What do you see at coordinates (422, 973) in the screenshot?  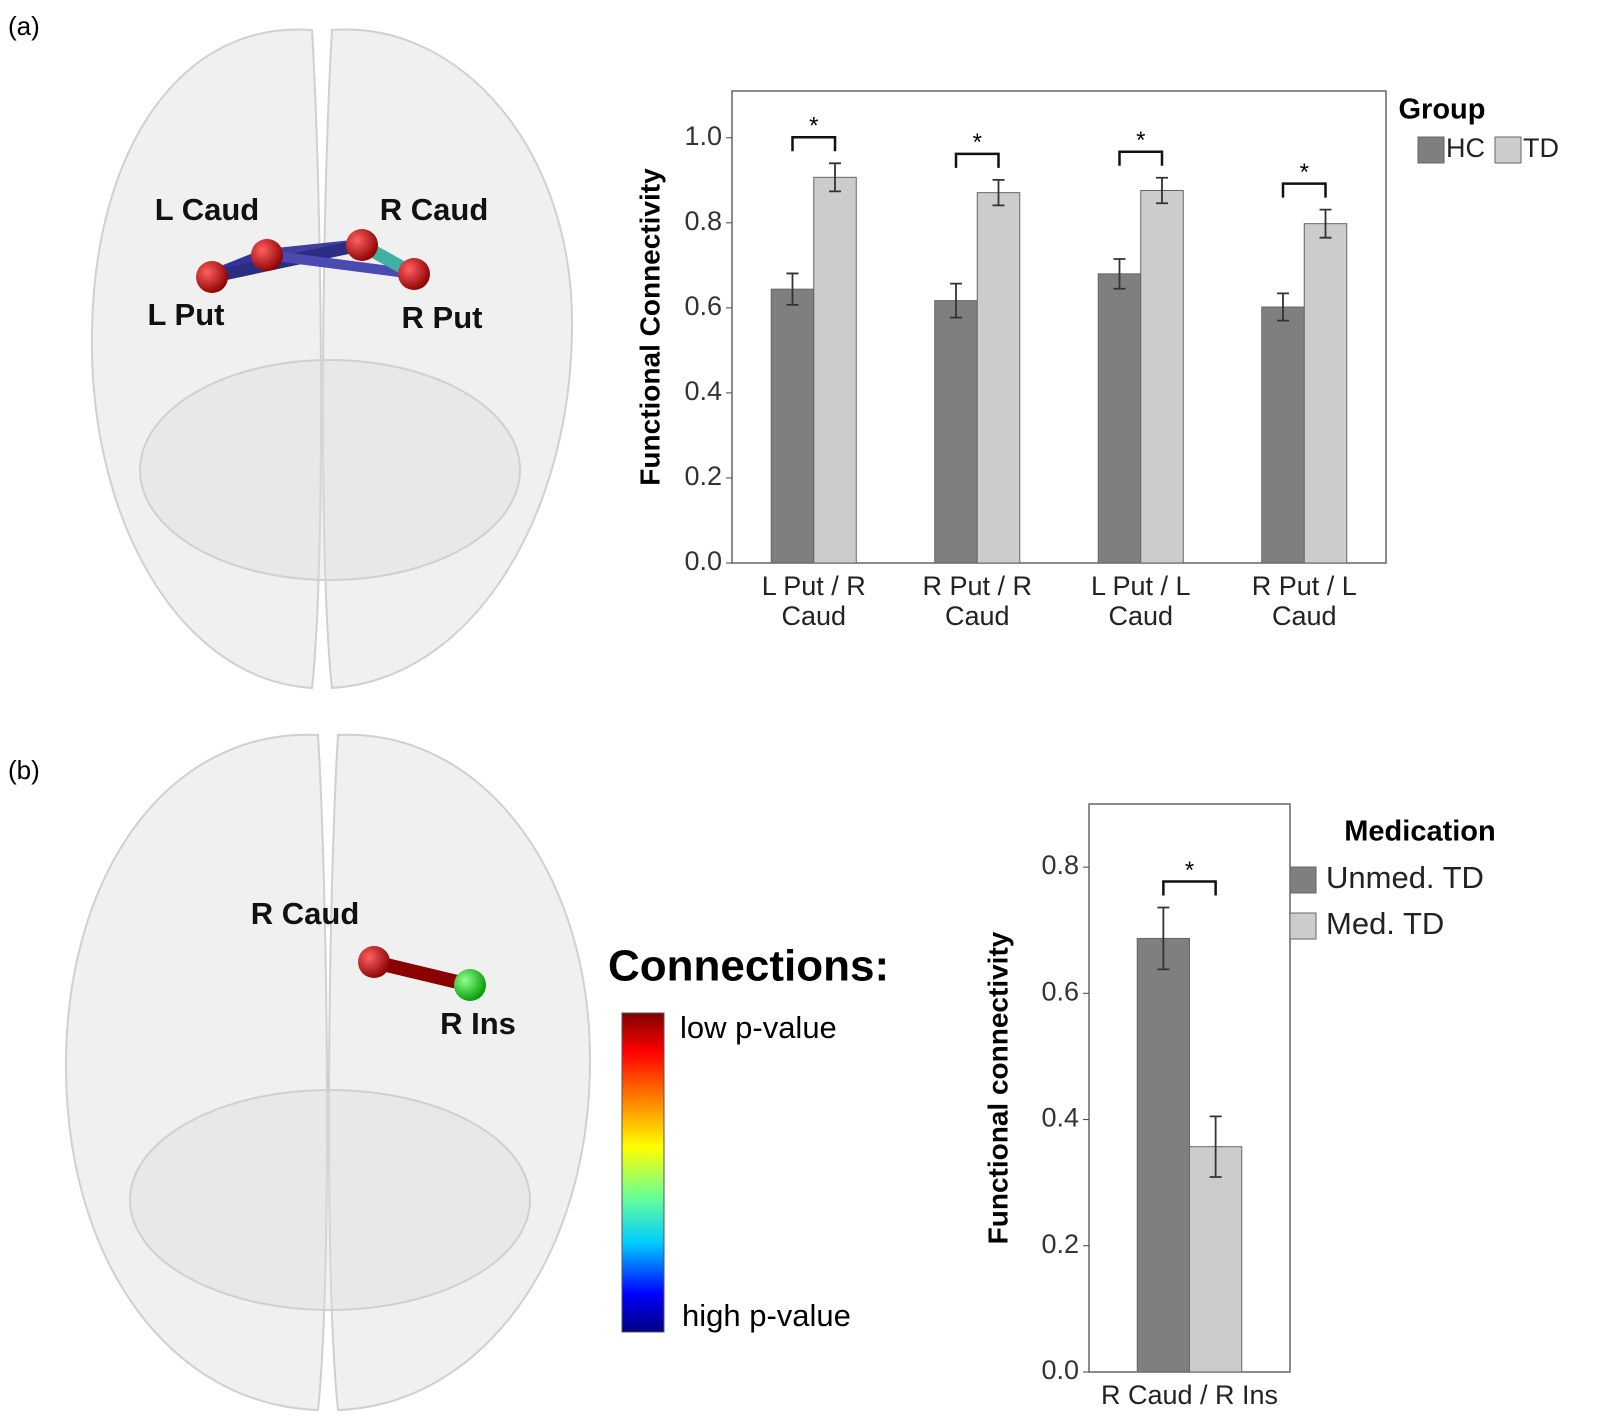 I see `network-b` at bounding box center [422, 973].